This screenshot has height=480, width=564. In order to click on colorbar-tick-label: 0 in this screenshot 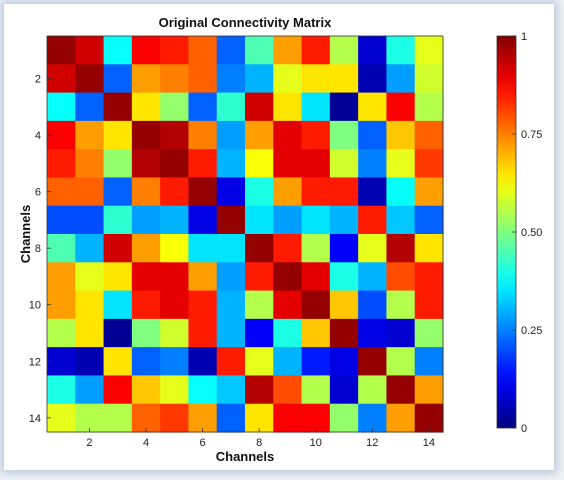, I will do `click(524, 429)`.